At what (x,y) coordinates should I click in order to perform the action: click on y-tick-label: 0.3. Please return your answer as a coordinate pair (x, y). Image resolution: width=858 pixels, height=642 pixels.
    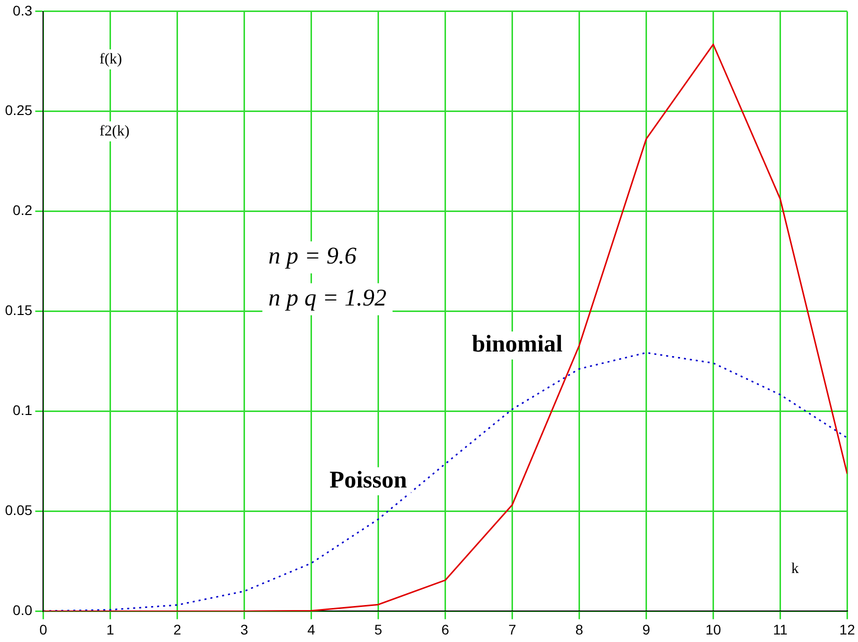
    Looking at the image, I should click on (22, 10).